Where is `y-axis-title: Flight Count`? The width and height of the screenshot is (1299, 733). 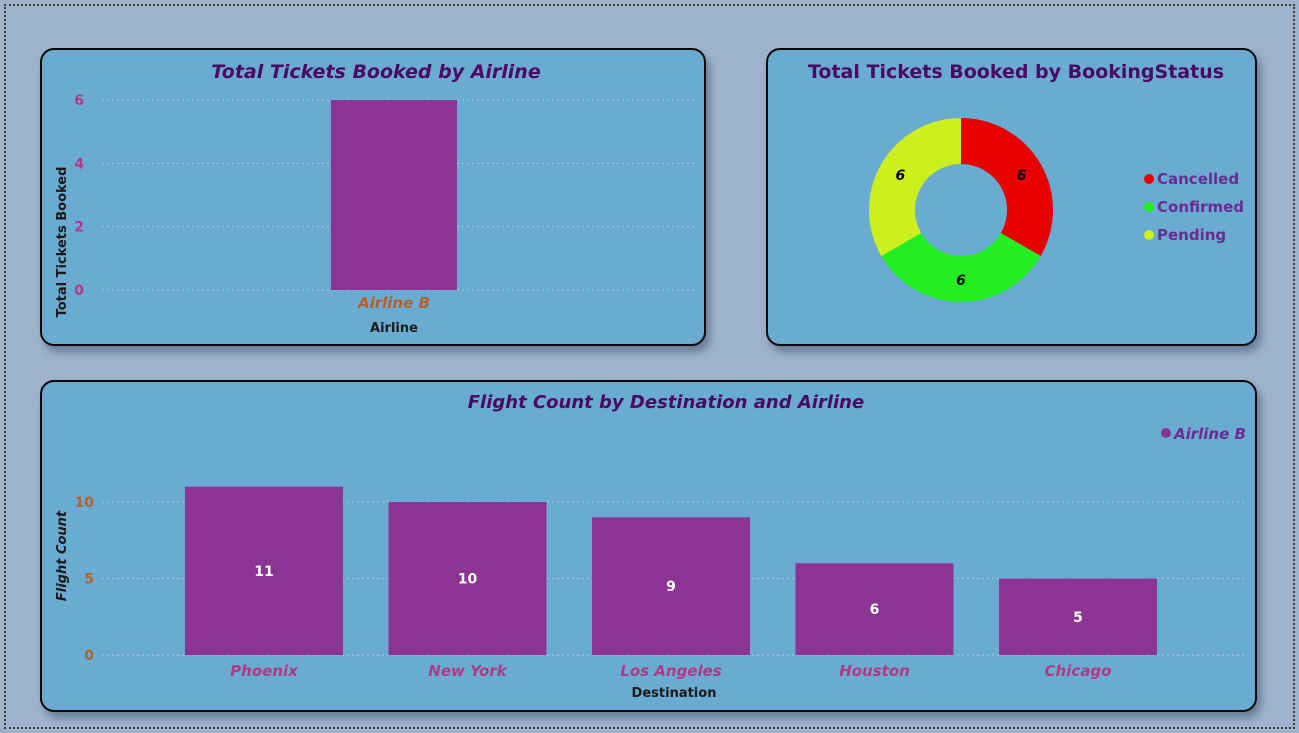 y-axis-title: Flight Count is located at coordinates (62, 555).